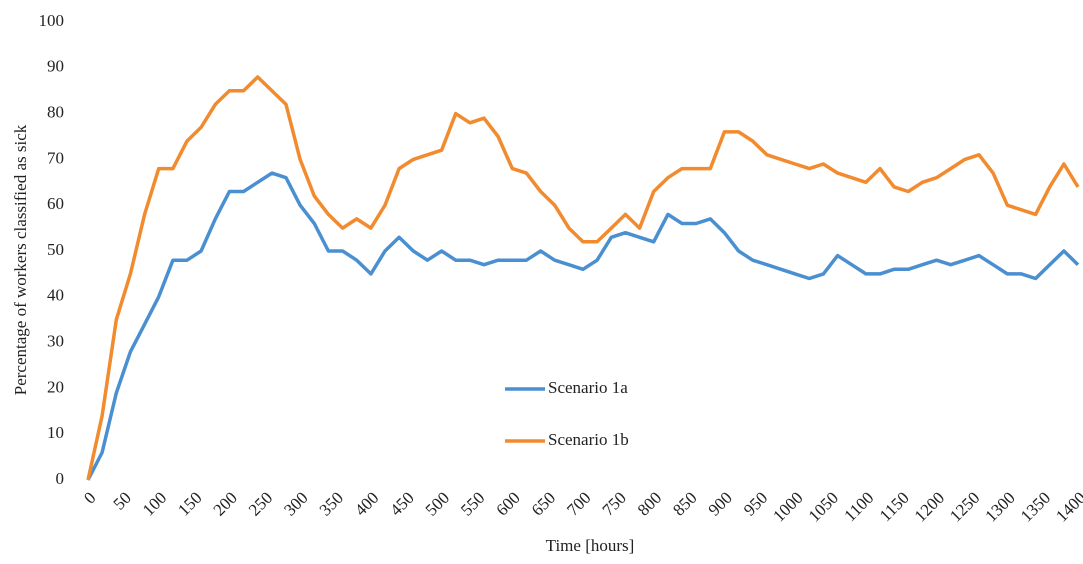 The image size is (1083, 564). Describe the element at coordinates (543, 503) in the screenshot. I see `x-tick-label: 650` at that location.